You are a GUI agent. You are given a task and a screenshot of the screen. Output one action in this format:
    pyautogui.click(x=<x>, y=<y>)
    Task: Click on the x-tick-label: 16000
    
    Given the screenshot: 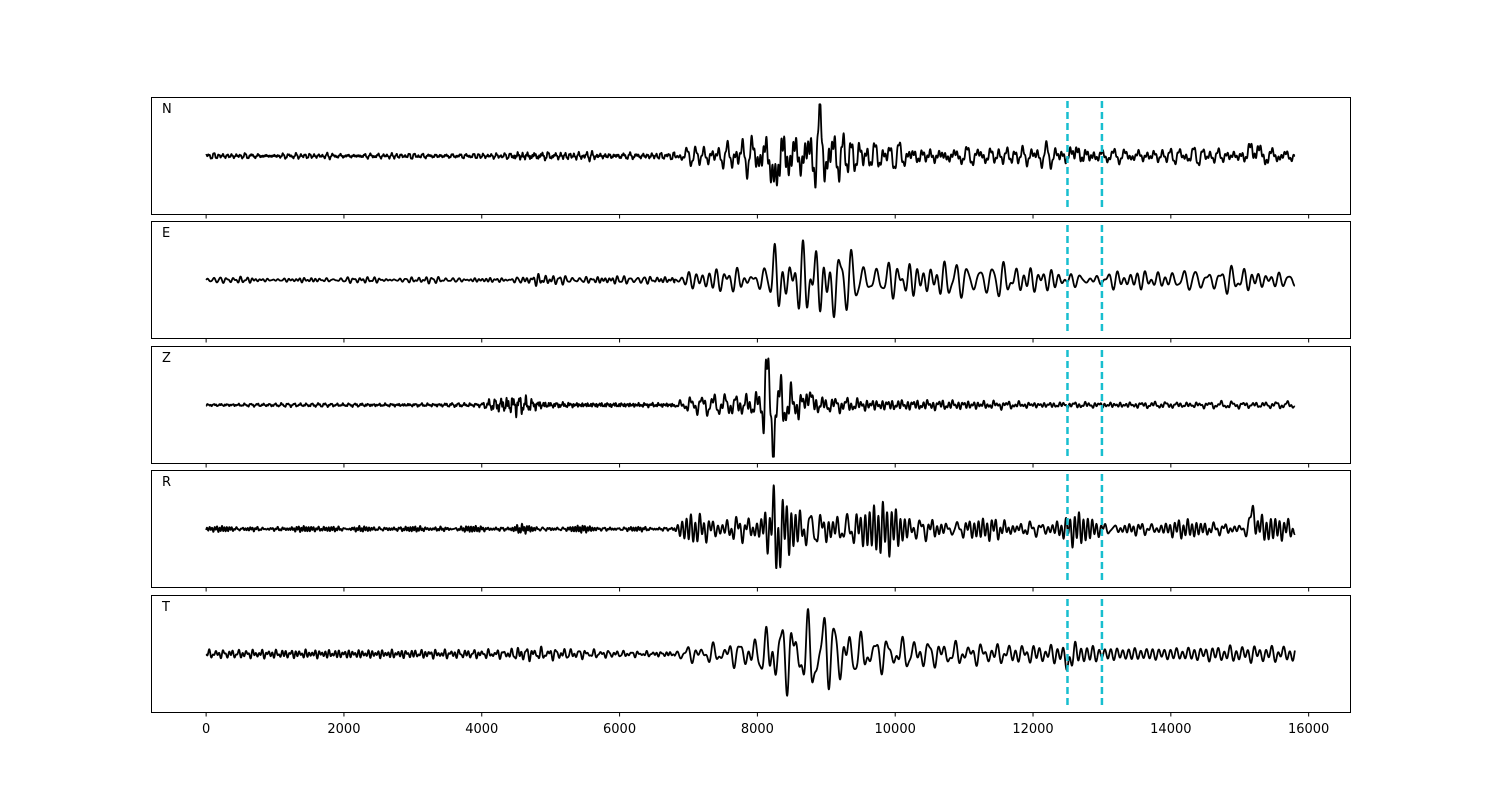 What is the action you would take?
    pyautogui.click(x=1308, y=729)
    